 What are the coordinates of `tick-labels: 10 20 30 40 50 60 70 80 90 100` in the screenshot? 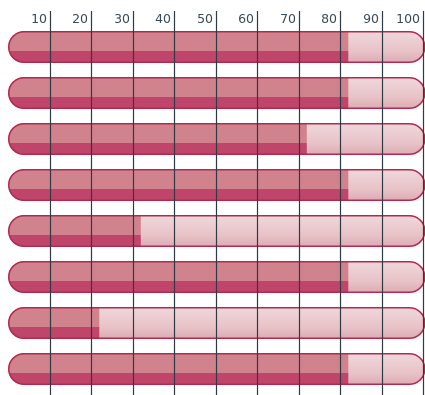 It's located at (225, 18).